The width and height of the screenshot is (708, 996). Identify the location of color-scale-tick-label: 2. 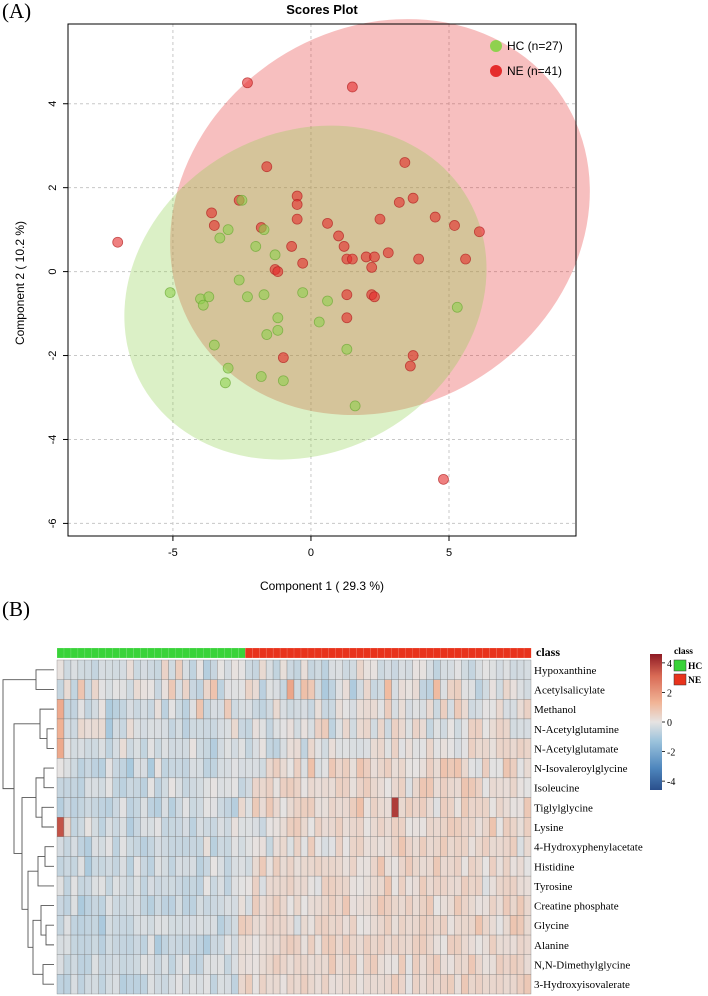
(669, 693).